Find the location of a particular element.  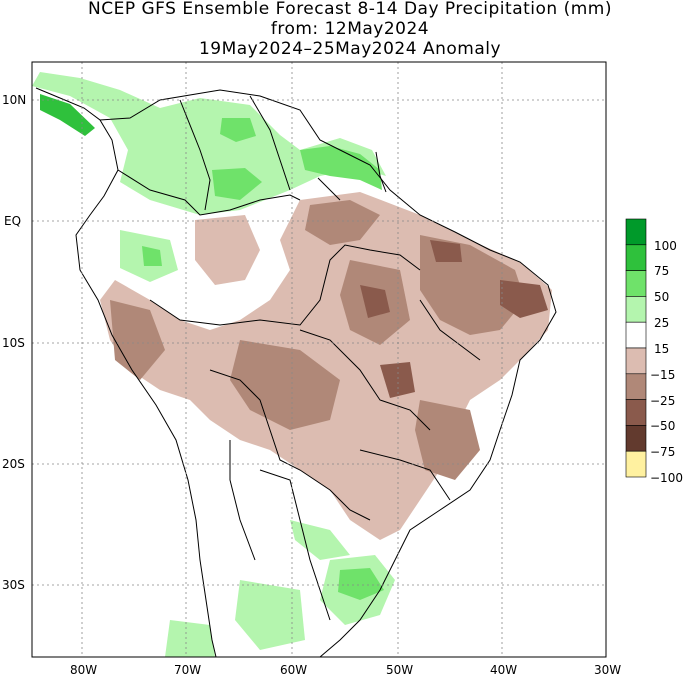

map-title-line-3: 19May2024–25May2024 Anomaly is located at coordinates (350, 49).